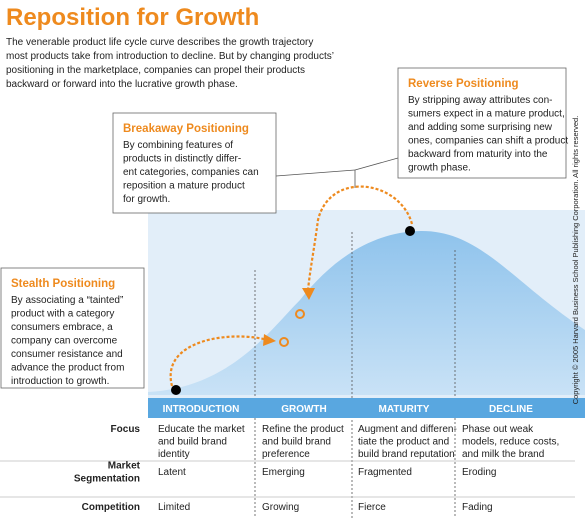 Image resolution: width=585 pixels, height=526 pixels. I want to click on callout-line: By stripping away attributes con-, so click(480, 100).